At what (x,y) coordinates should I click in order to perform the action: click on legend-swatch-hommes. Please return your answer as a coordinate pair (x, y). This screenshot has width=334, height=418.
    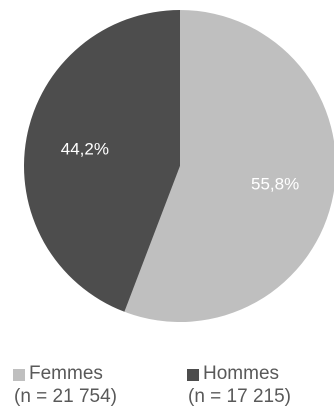
    Looking at the image, I should click on (193, 375).